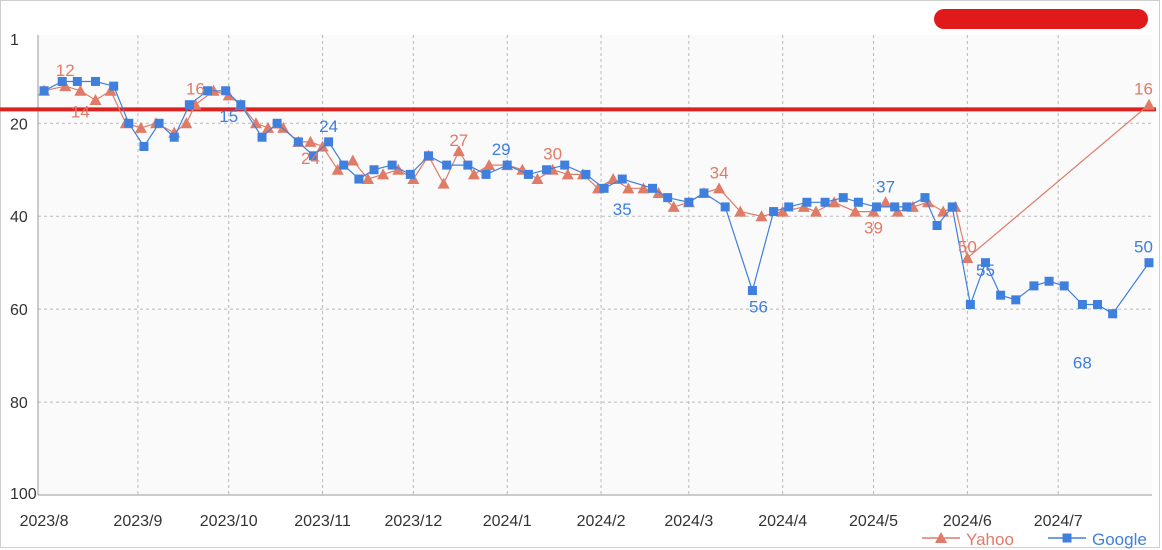 The image size is (1162, 550). Describe the element at coordinates (782, 521) in the screenshot. I see `x-tick-label: 2024/4` at that location.